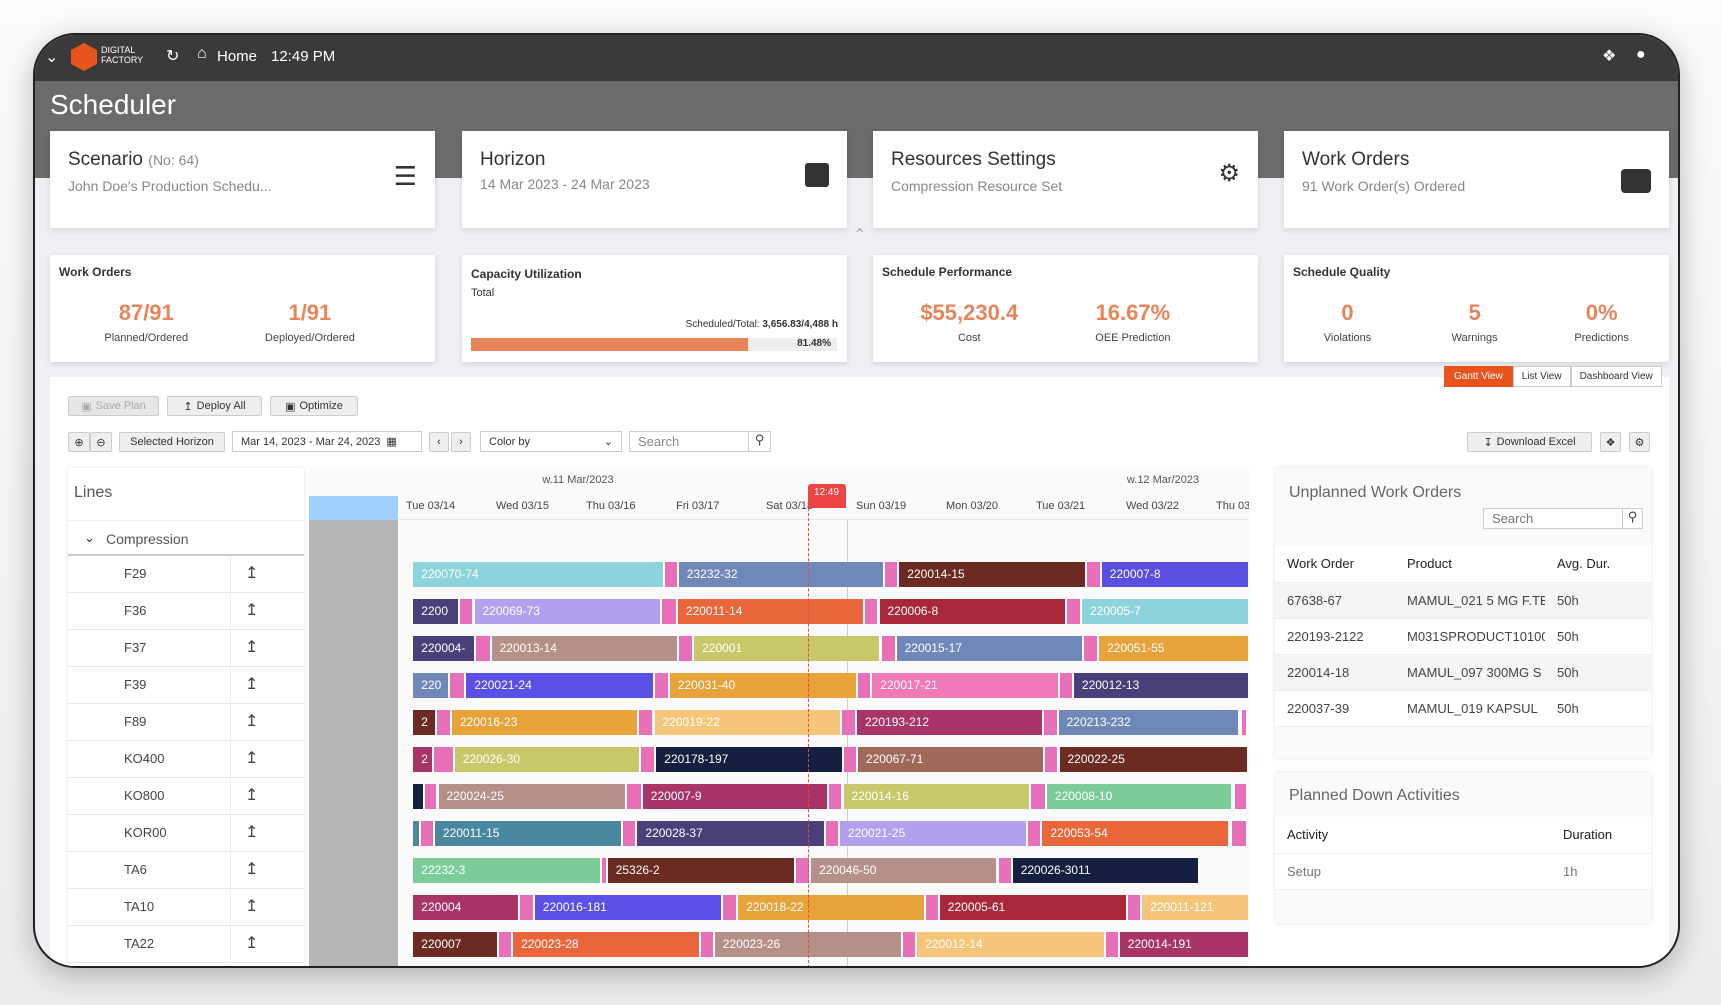 Image resolution: width=1721 pixels, height=1005 pixels. Describe the element at coordinates (1010, 944) in the screenshot. I see `work-order-bar: 220012-14` at that location.